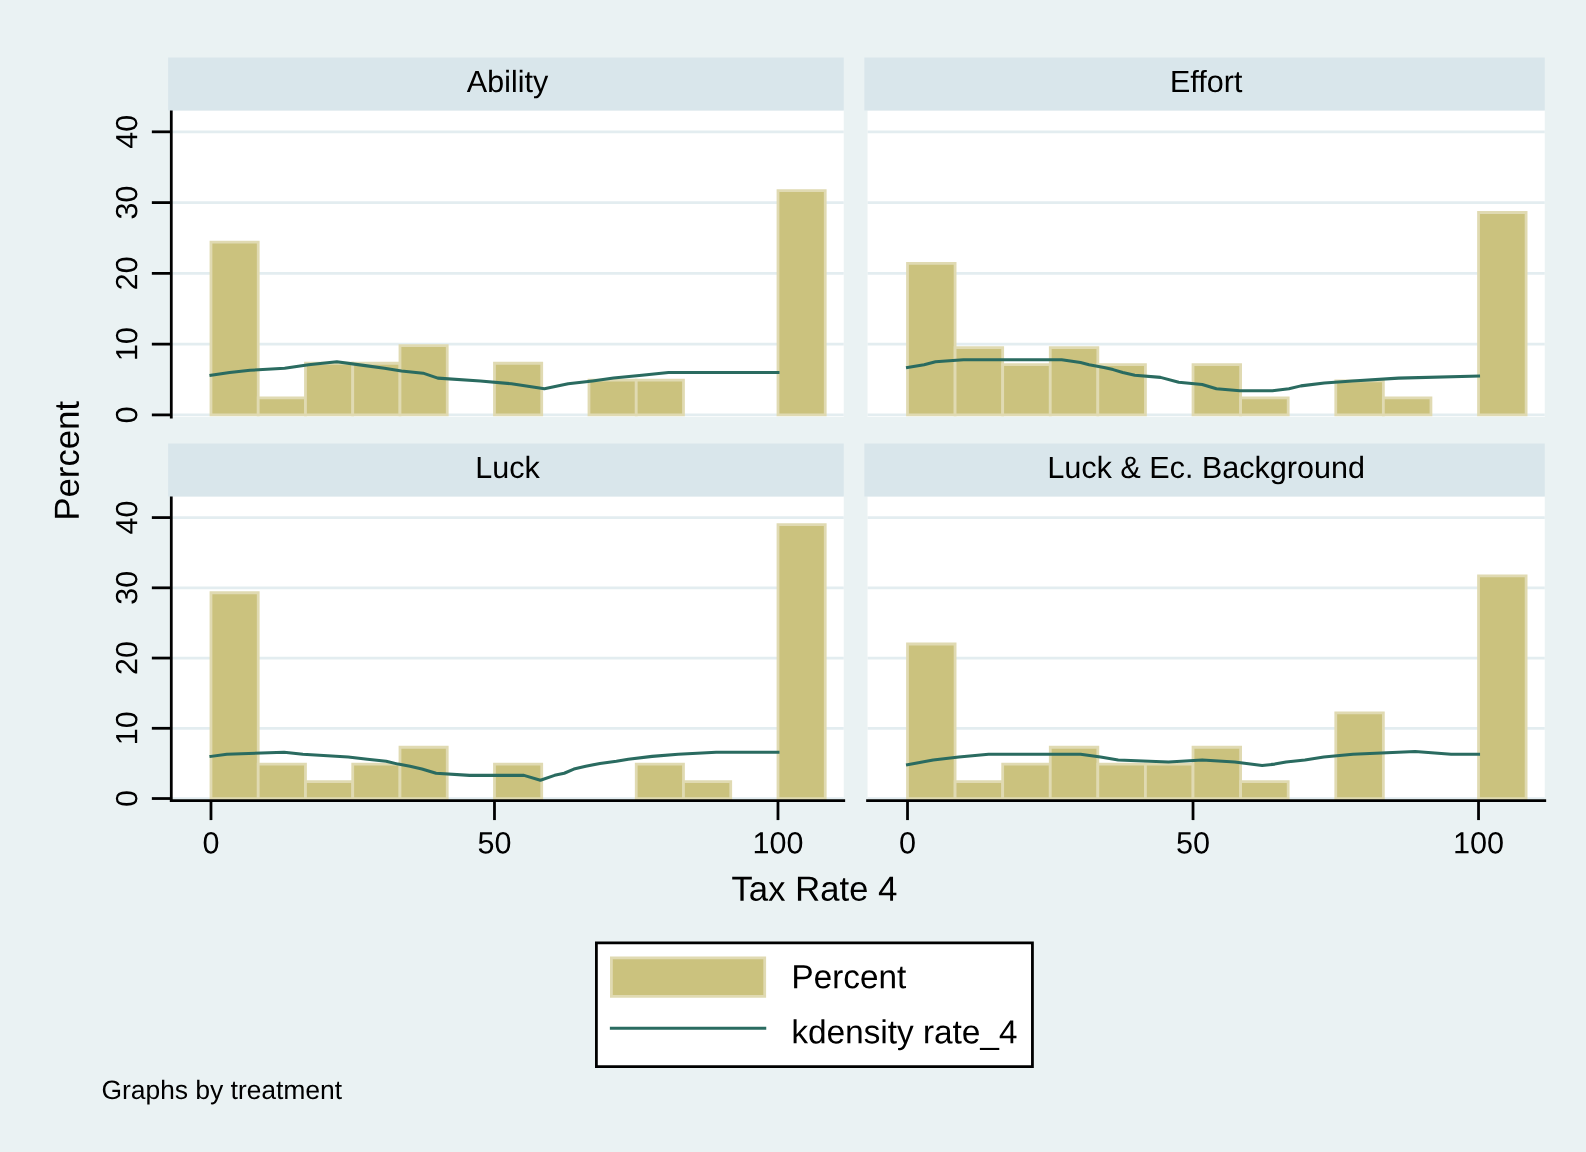 The image size is (1586, 1152). Describe the element at coordinates (814, 888) in the screenshot. I see `x-axis-title: Tax Rate 4` at that location.